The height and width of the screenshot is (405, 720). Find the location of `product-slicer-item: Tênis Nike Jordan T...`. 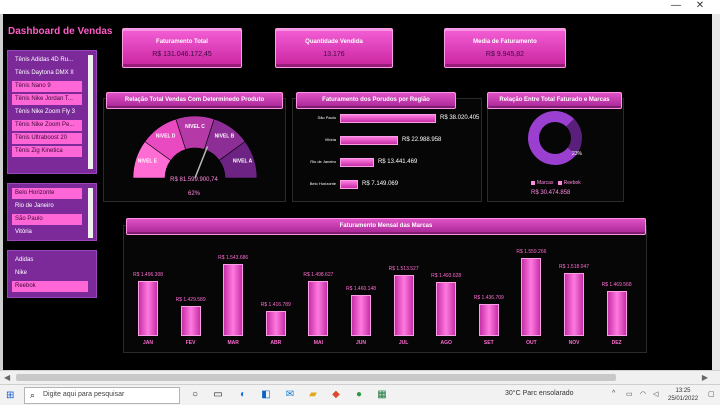

product-slicer-item: Tênis Nike Jordan T... is located at coordinates (47, 99).